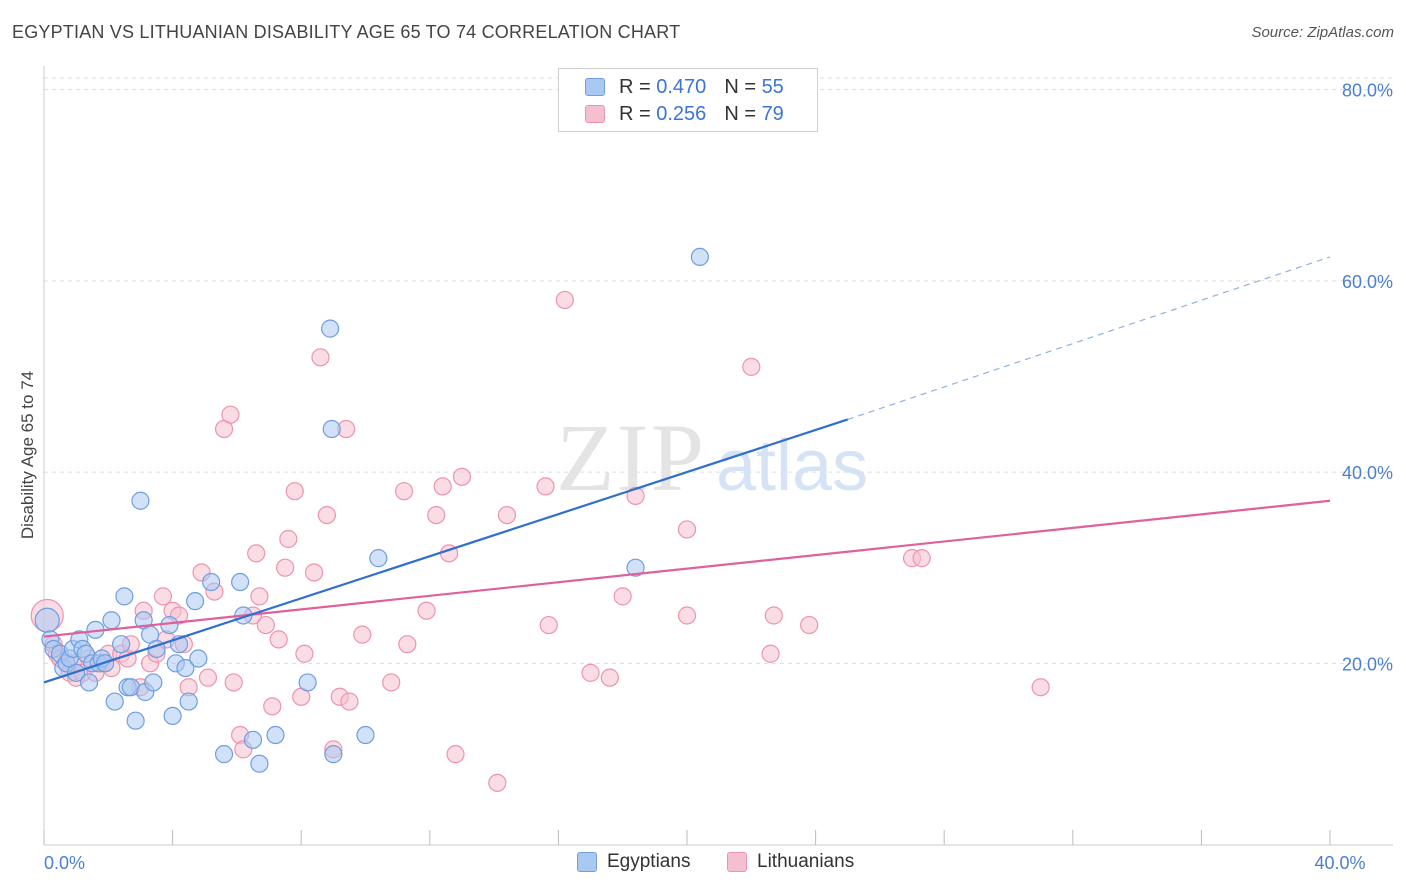  What do you see at coordinates (703, 864) in the screenshot?
I see `series-legend: Egyptians Lithuanians` at bounding box center [703, 864].